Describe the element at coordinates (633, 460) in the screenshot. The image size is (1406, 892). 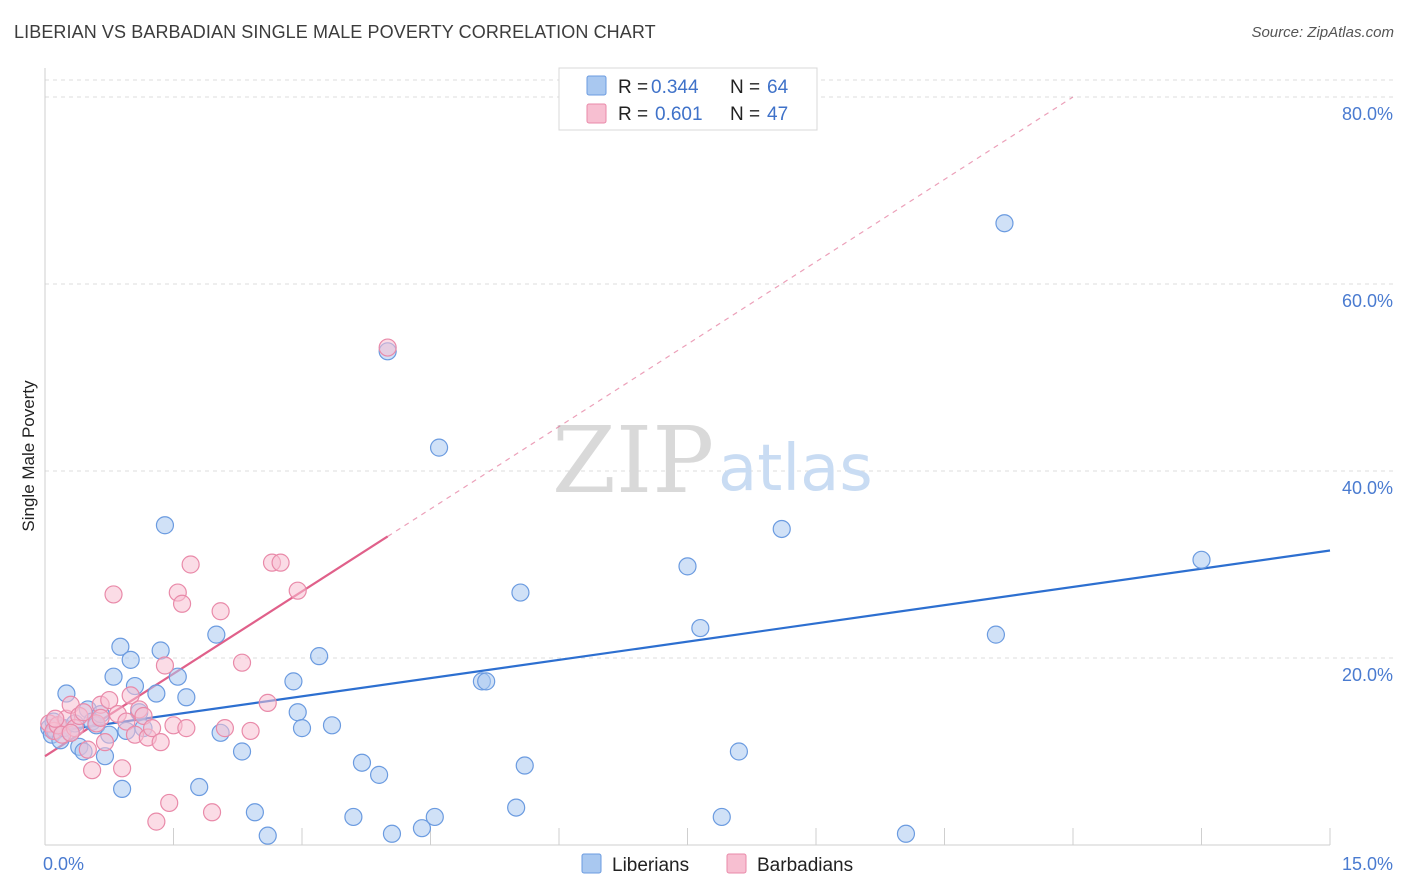
I see `watermark-zip: ZIP` at that location.